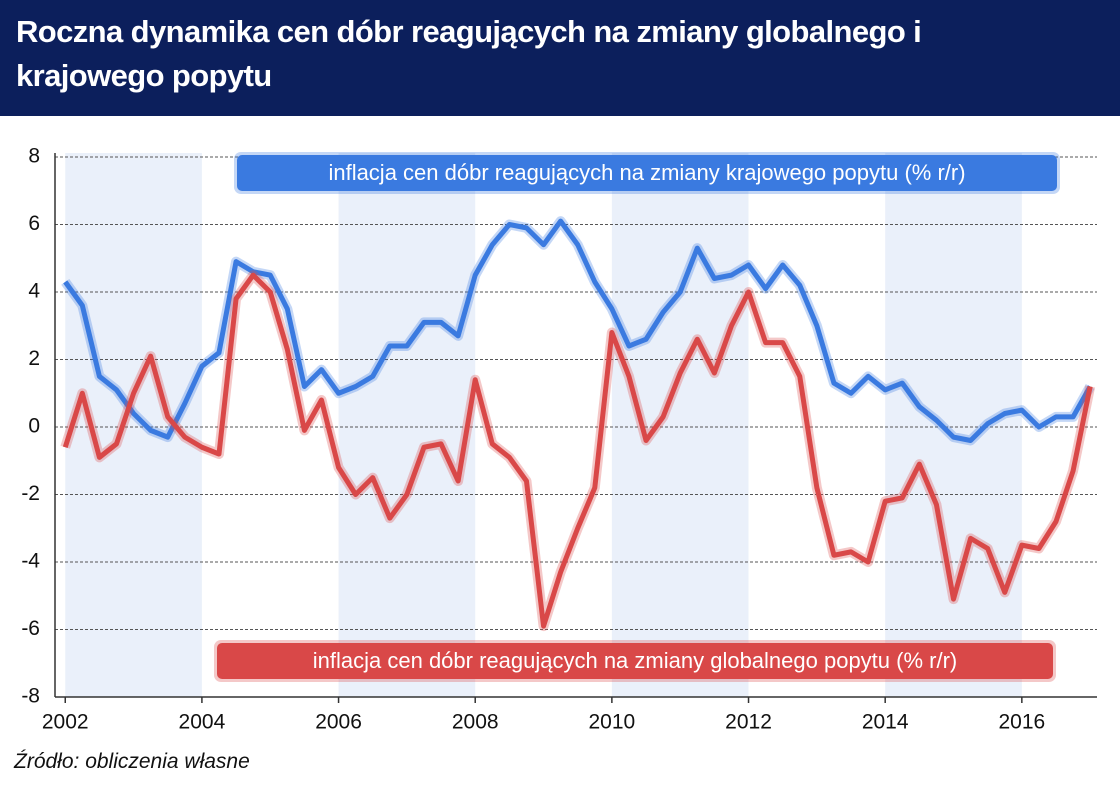  I want to click on source-note: Źródło: obliczenia własne, so click(132, 761).